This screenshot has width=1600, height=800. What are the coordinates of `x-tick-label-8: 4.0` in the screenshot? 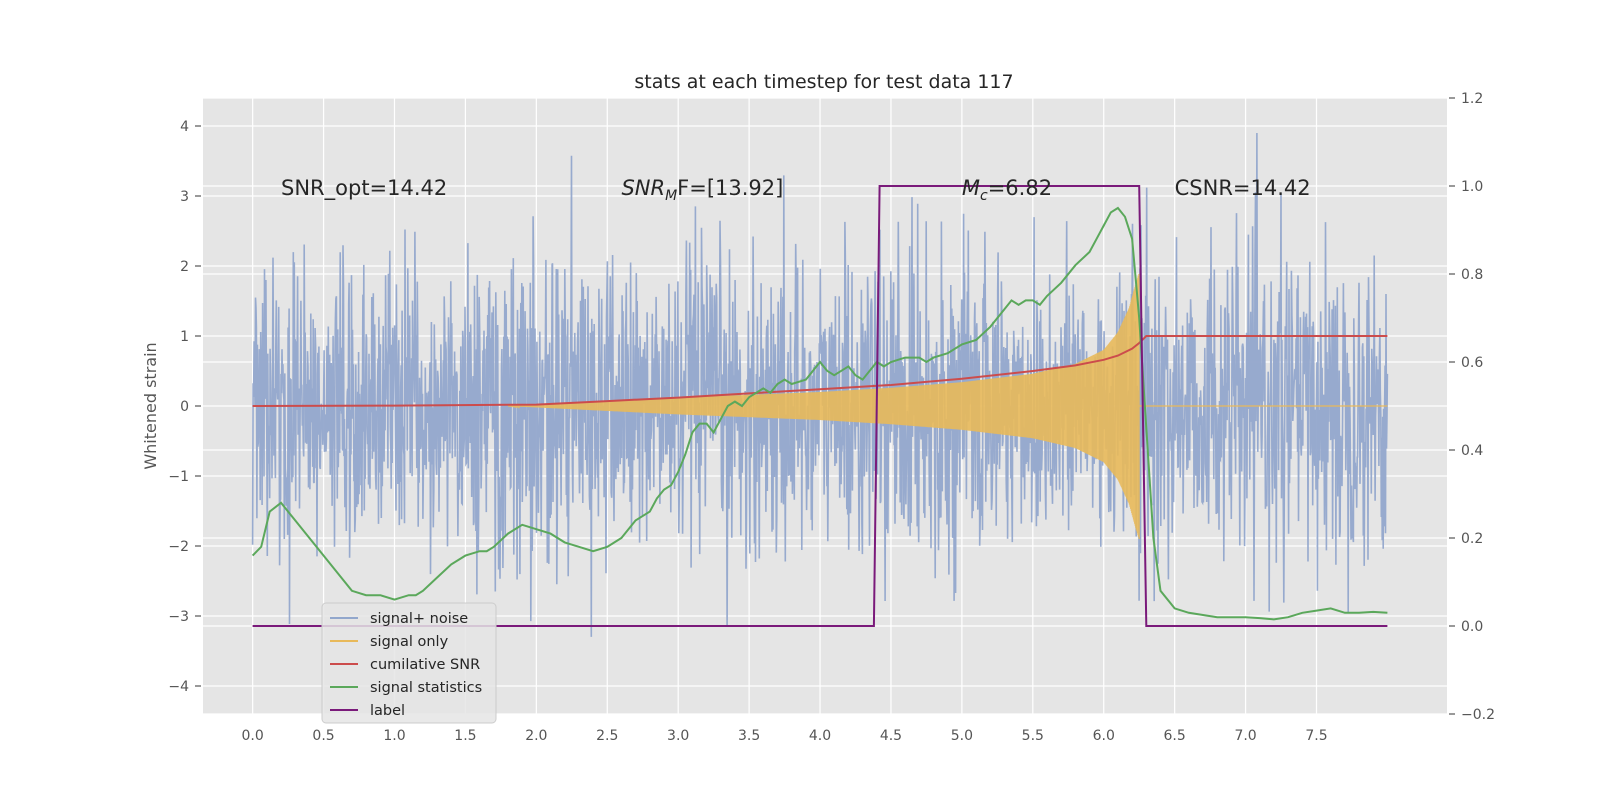 It's located at (820, 736).